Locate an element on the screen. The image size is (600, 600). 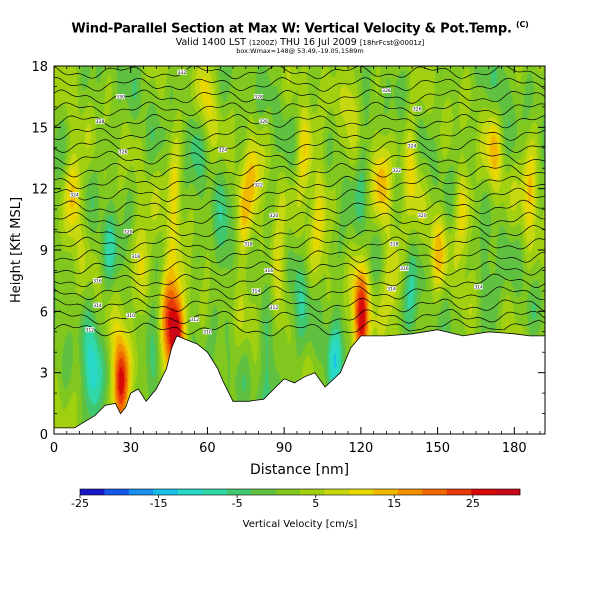
colorbar: -25 -15 -5 5 15 25 is located at coordinates (296, 499).